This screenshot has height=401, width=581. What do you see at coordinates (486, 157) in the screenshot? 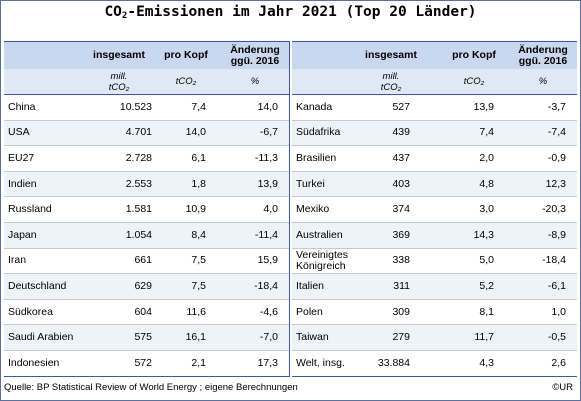
I see `per-capita-cell: 2,0` at bounding box center [486, 157].